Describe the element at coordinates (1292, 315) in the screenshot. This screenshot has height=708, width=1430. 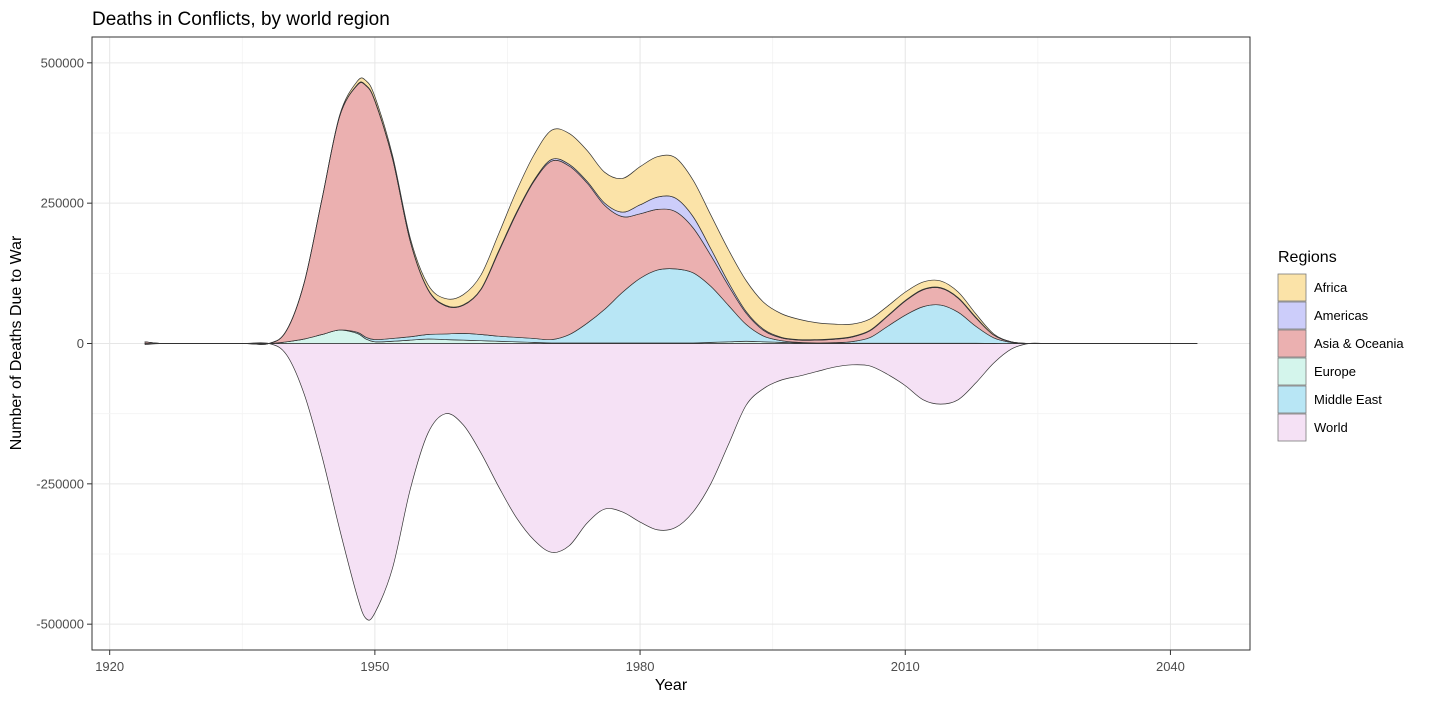
I see `legend-swatch-americas` at that location.